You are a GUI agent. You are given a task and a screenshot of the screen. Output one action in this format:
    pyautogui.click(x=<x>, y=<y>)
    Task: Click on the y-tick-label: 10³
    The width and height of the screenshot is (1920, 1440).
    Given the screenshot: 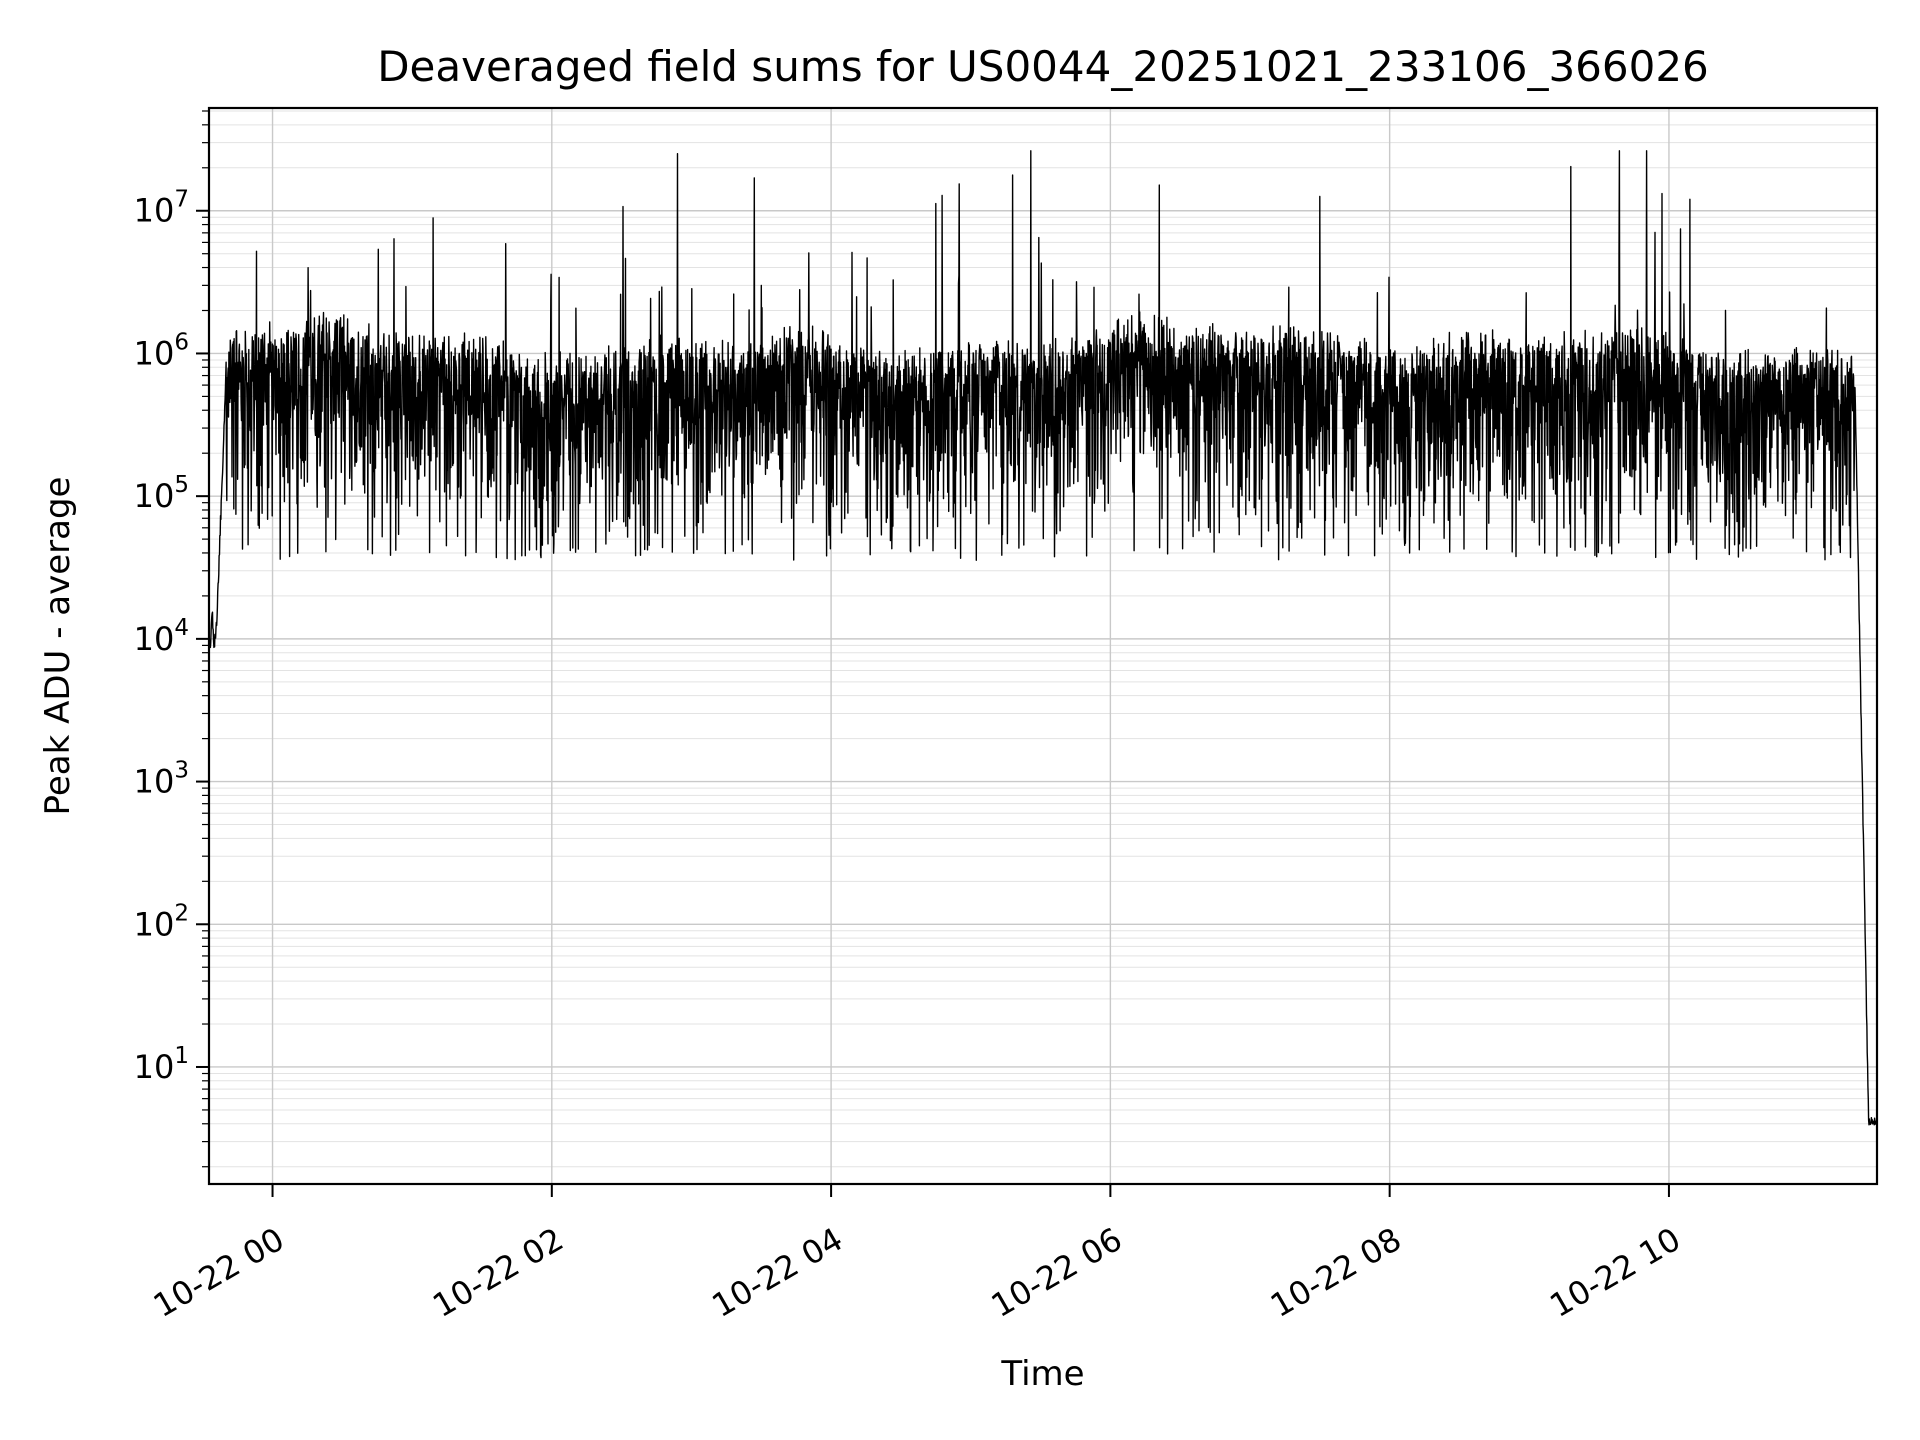 What is the action you would take?
    pyautogui.click(x=161, y=779)
    